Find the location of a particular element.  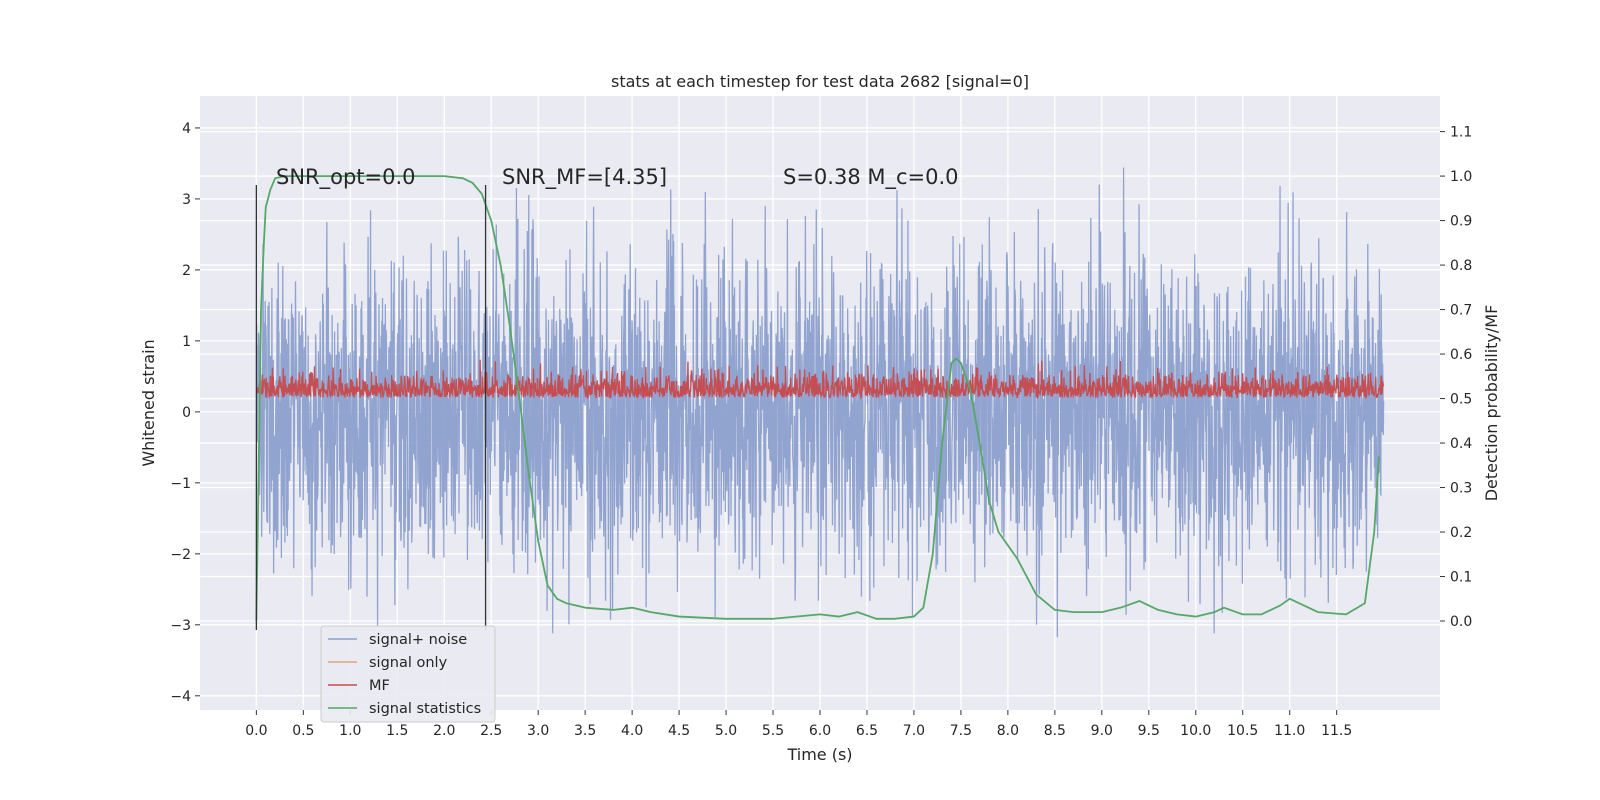

x-tick-label: 5.0 is located at coordinates (726, 731).